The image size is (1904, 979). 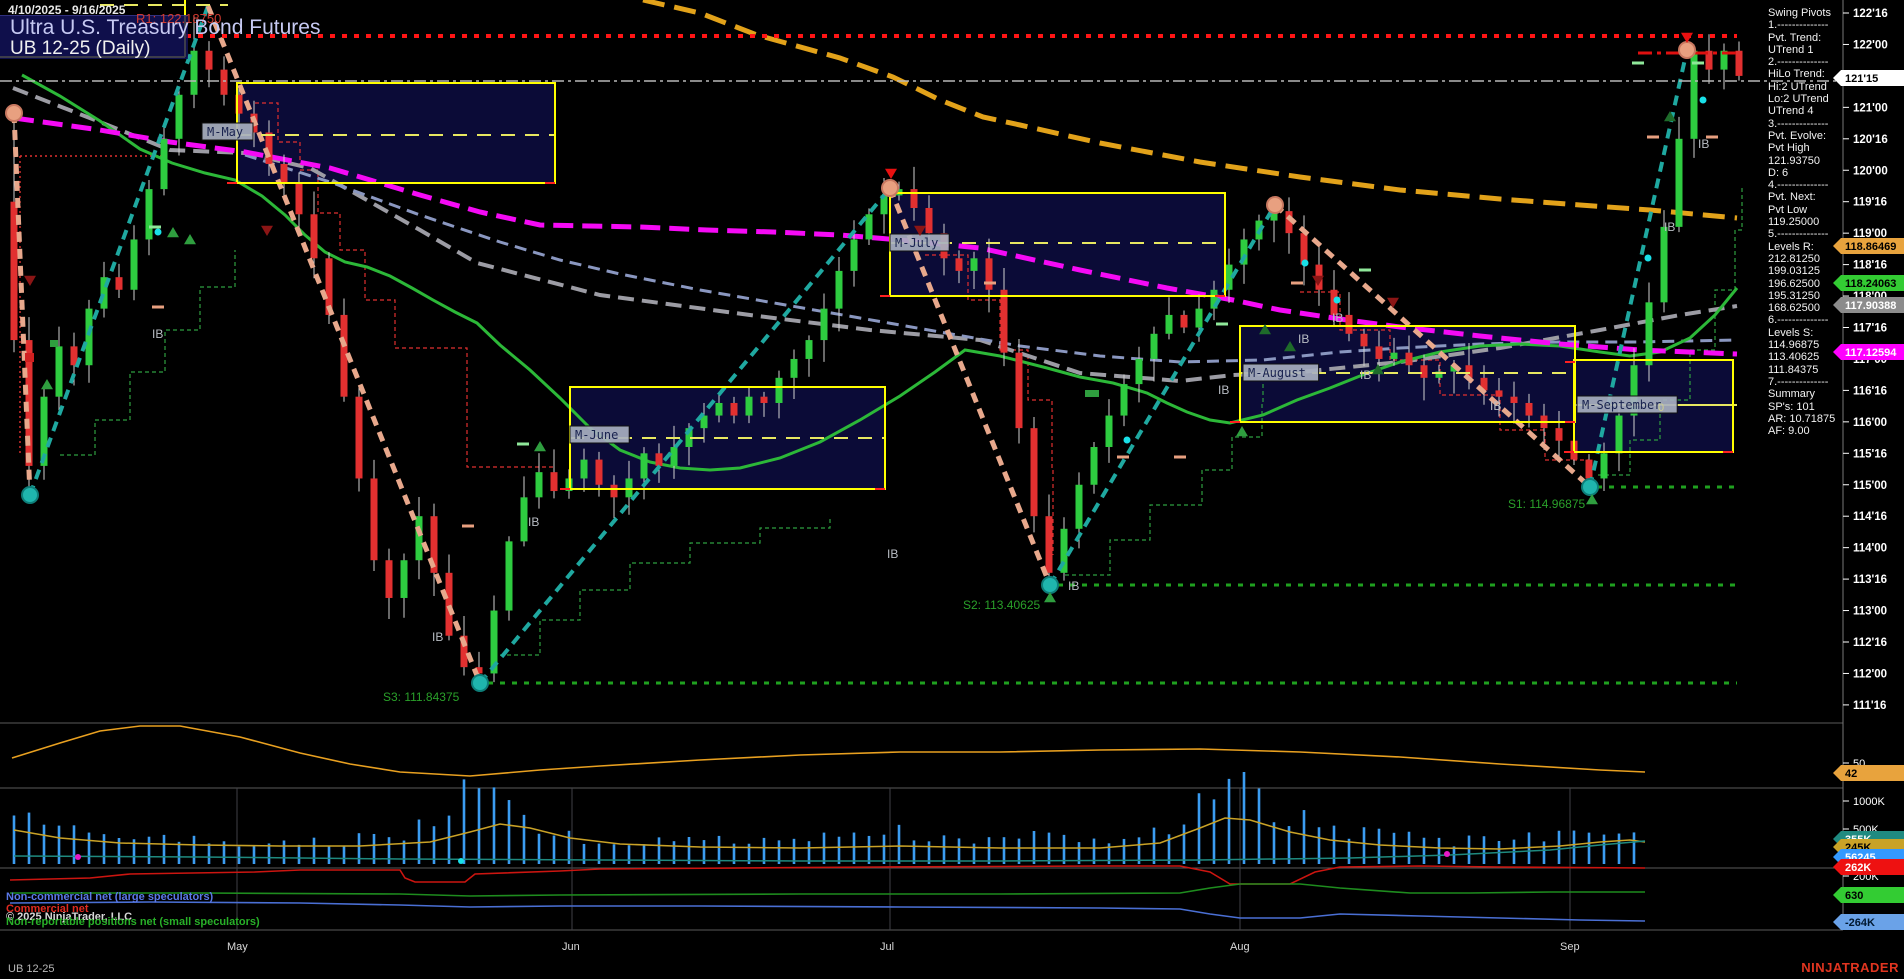 What do you see at coordinates (165, 27) in the screenshot?
I see `chart-title: Ultra U.S. Treasury Bond Futures` at bounding box center [165, 27].